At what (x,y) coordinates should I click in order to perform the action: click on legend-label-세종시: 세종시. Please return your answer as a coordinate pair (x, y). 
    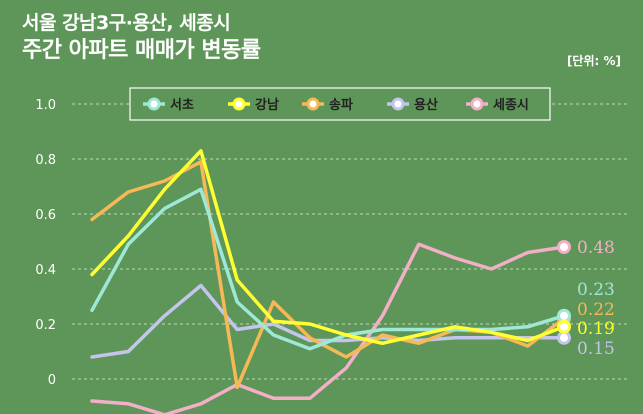
    Looking at the image, I should click on (511, 105).